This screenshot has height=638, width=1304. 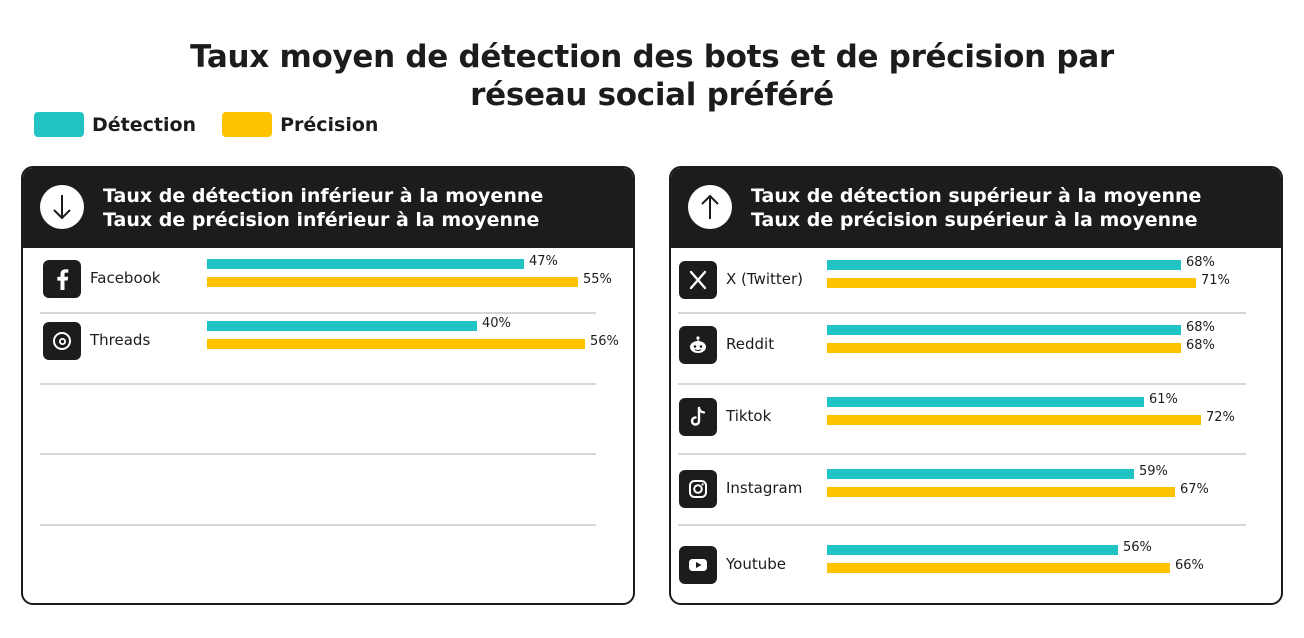 What do you see at coordinates (698, 417) in the screenshot?
I see `tiktok-icon` at bounding box center [698, 417].